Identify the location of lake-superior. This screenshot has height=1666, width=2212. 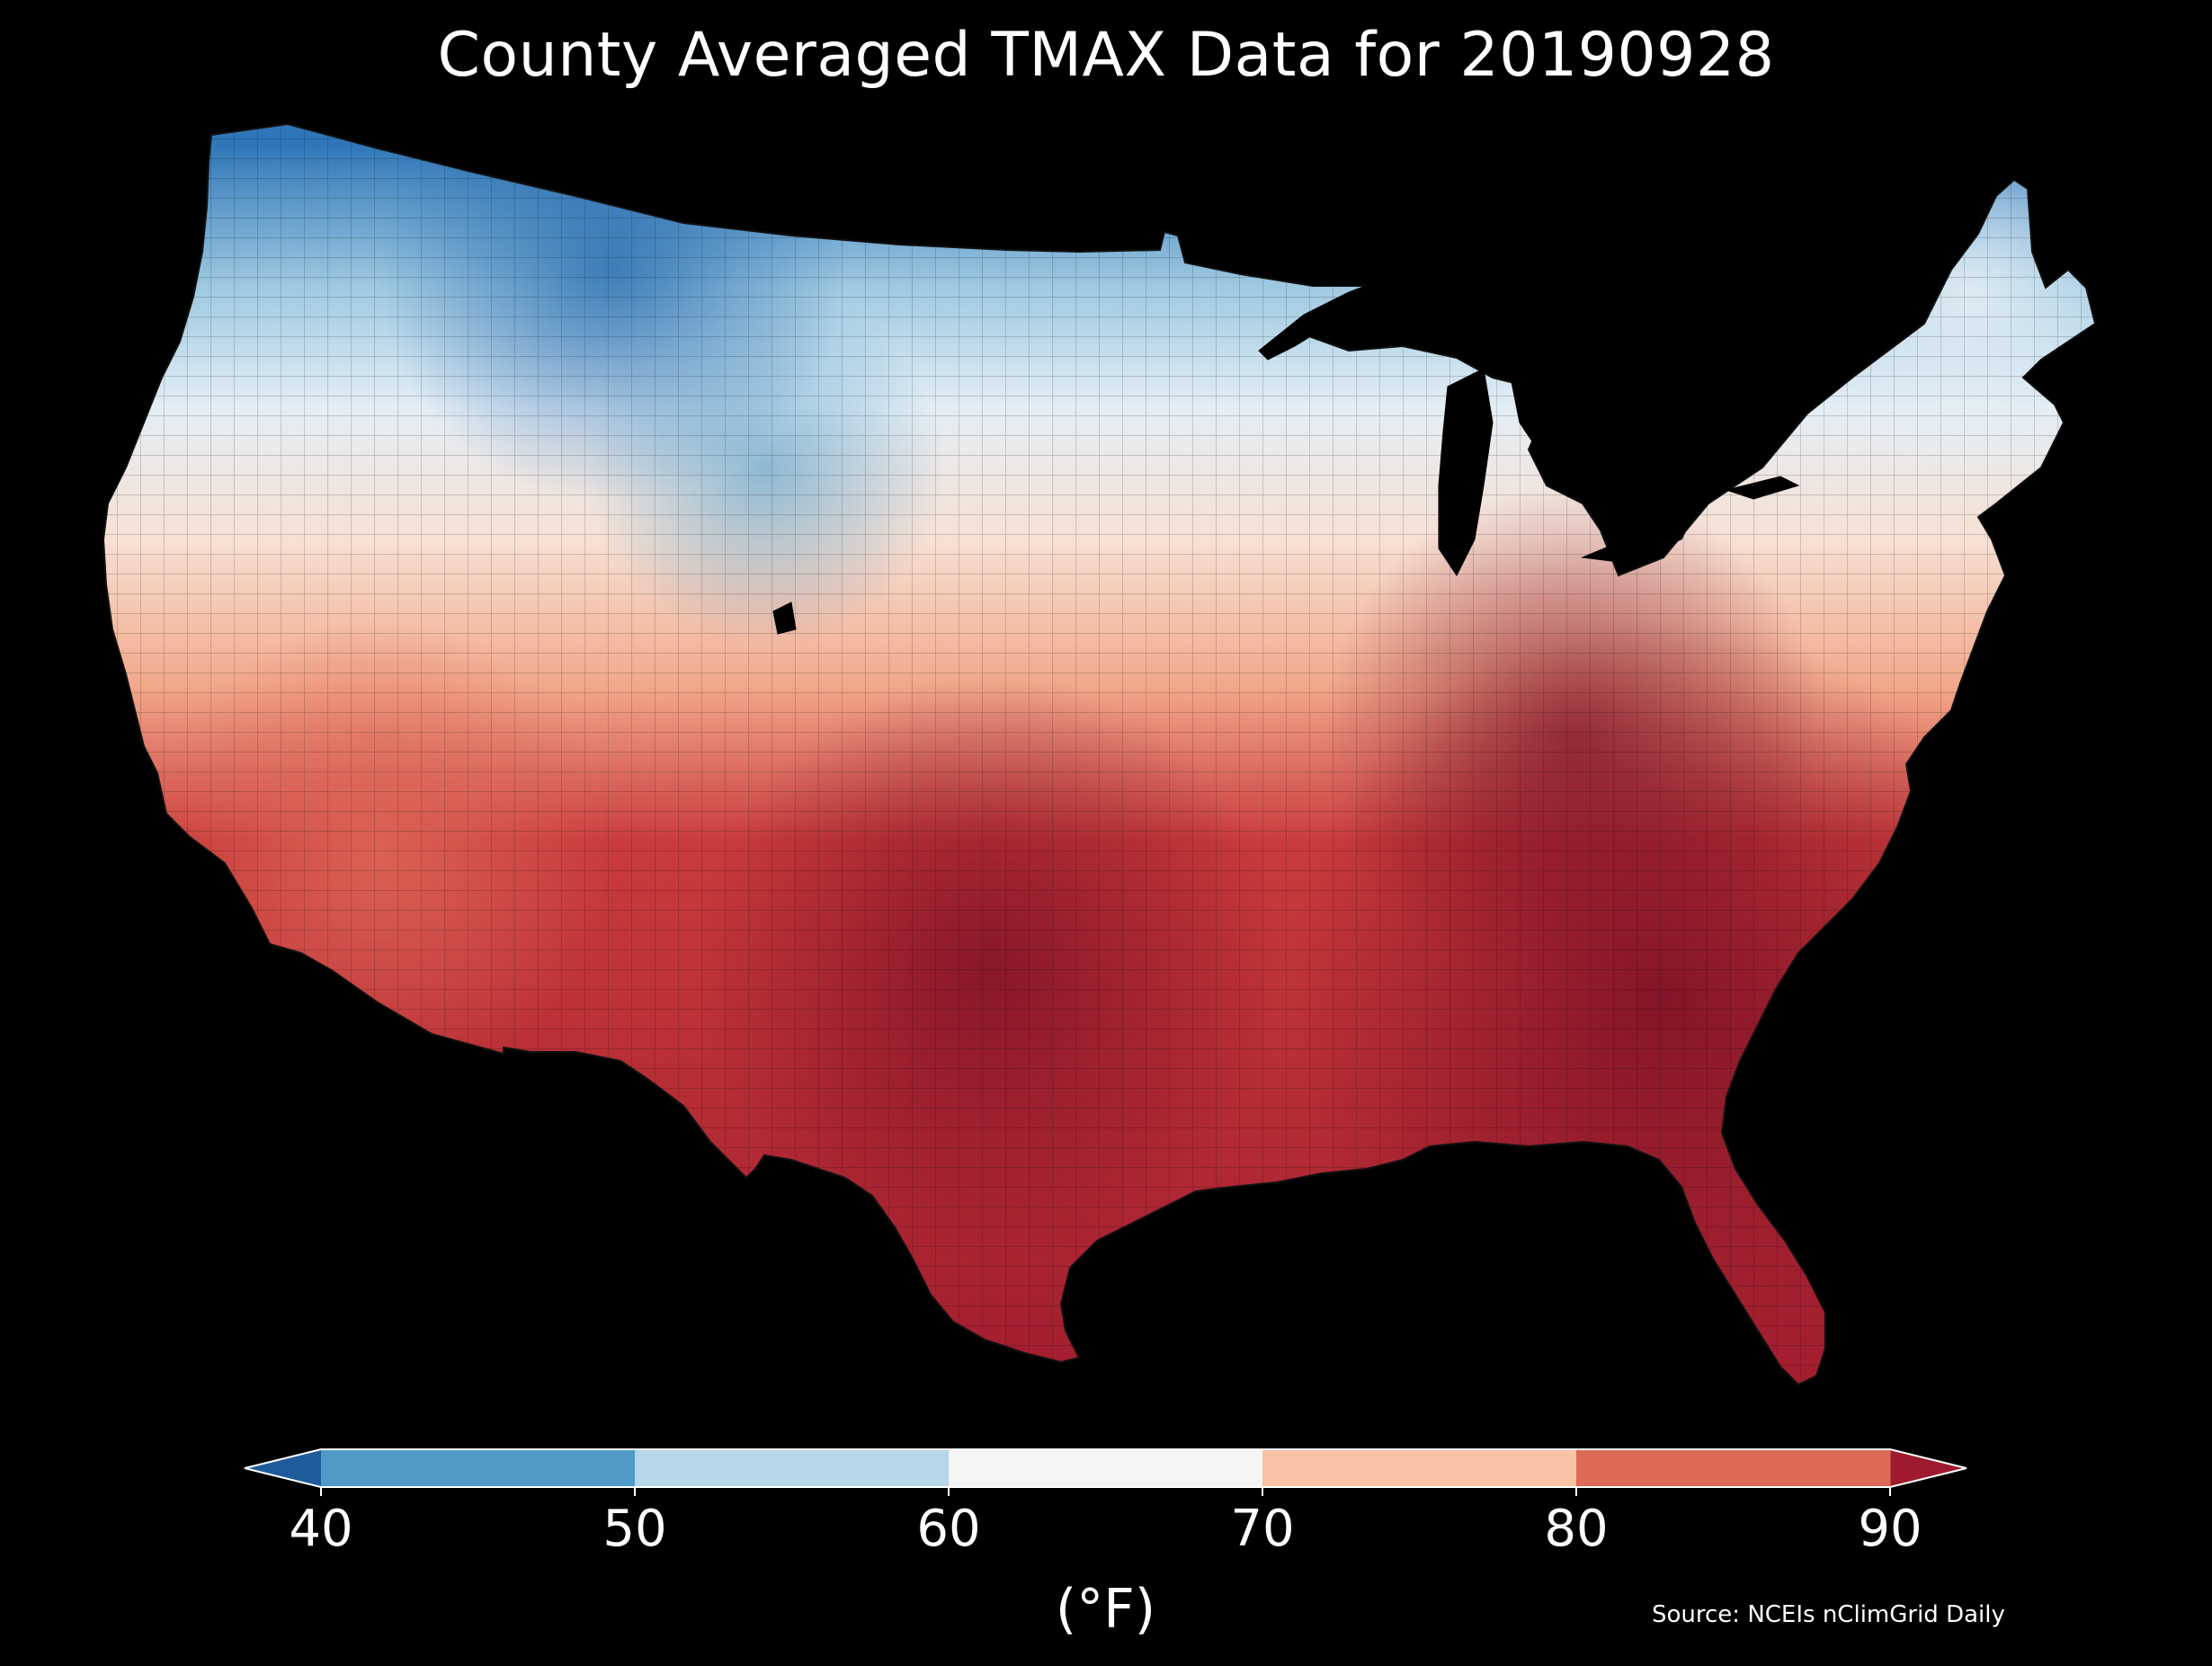
(1322, 319).